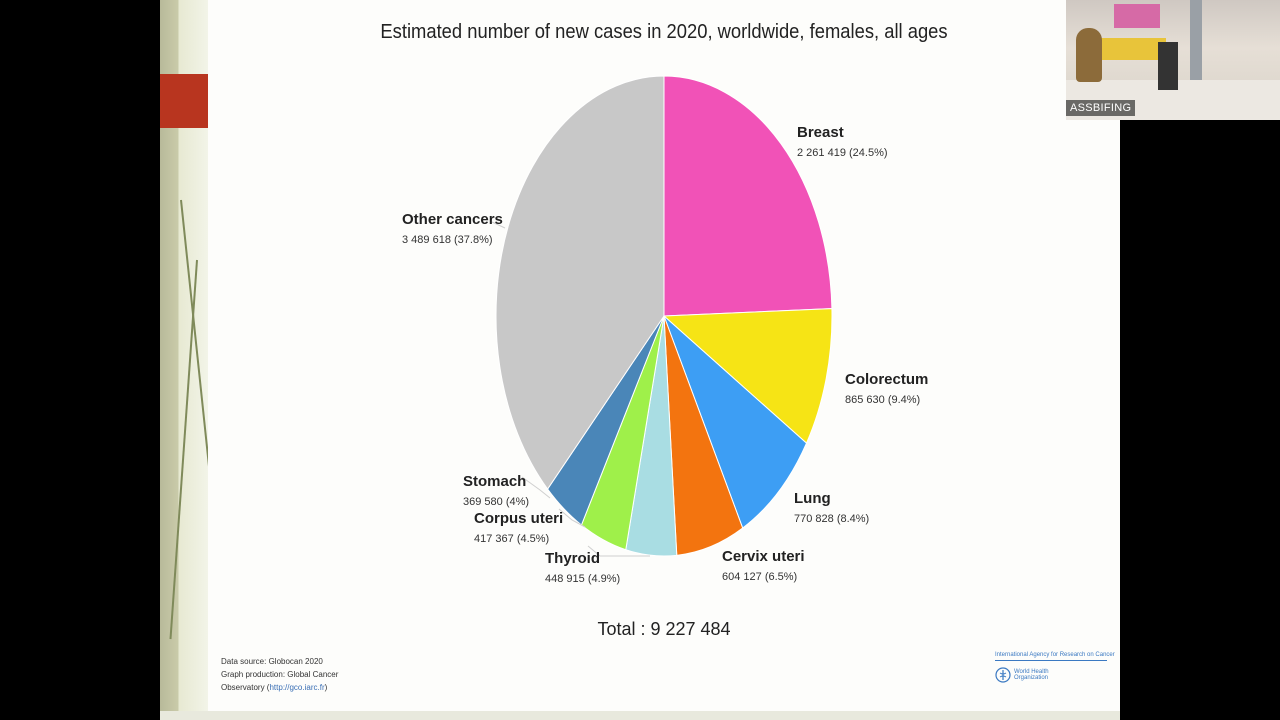  I want to click on slice-value-colorectum: 865 630 (9.4%), so click(882, 400).